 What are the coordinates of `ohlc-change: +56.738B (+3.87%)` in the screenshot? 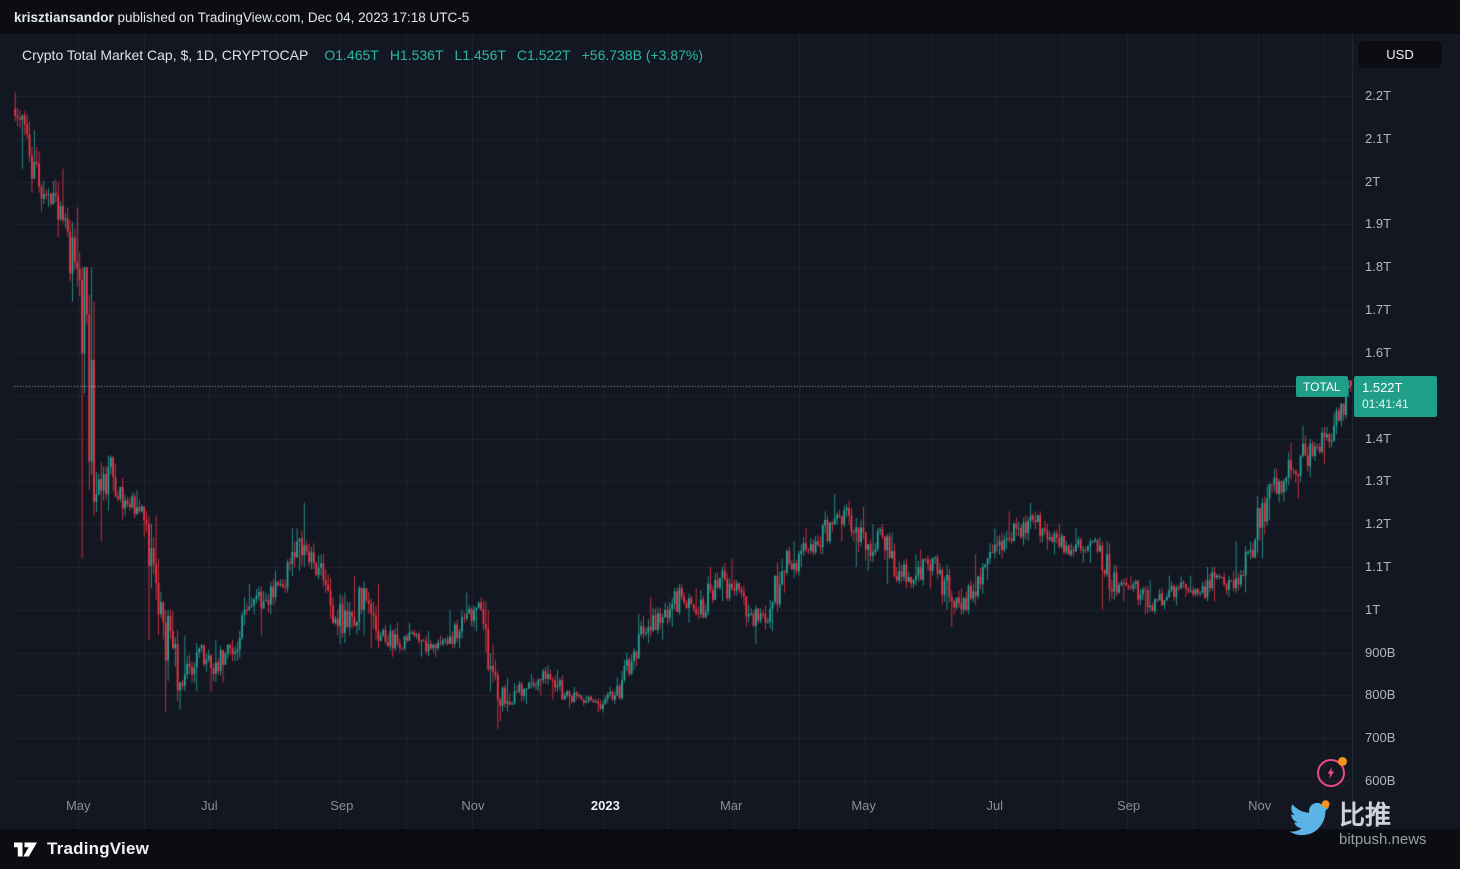 It's located at (642, 55).